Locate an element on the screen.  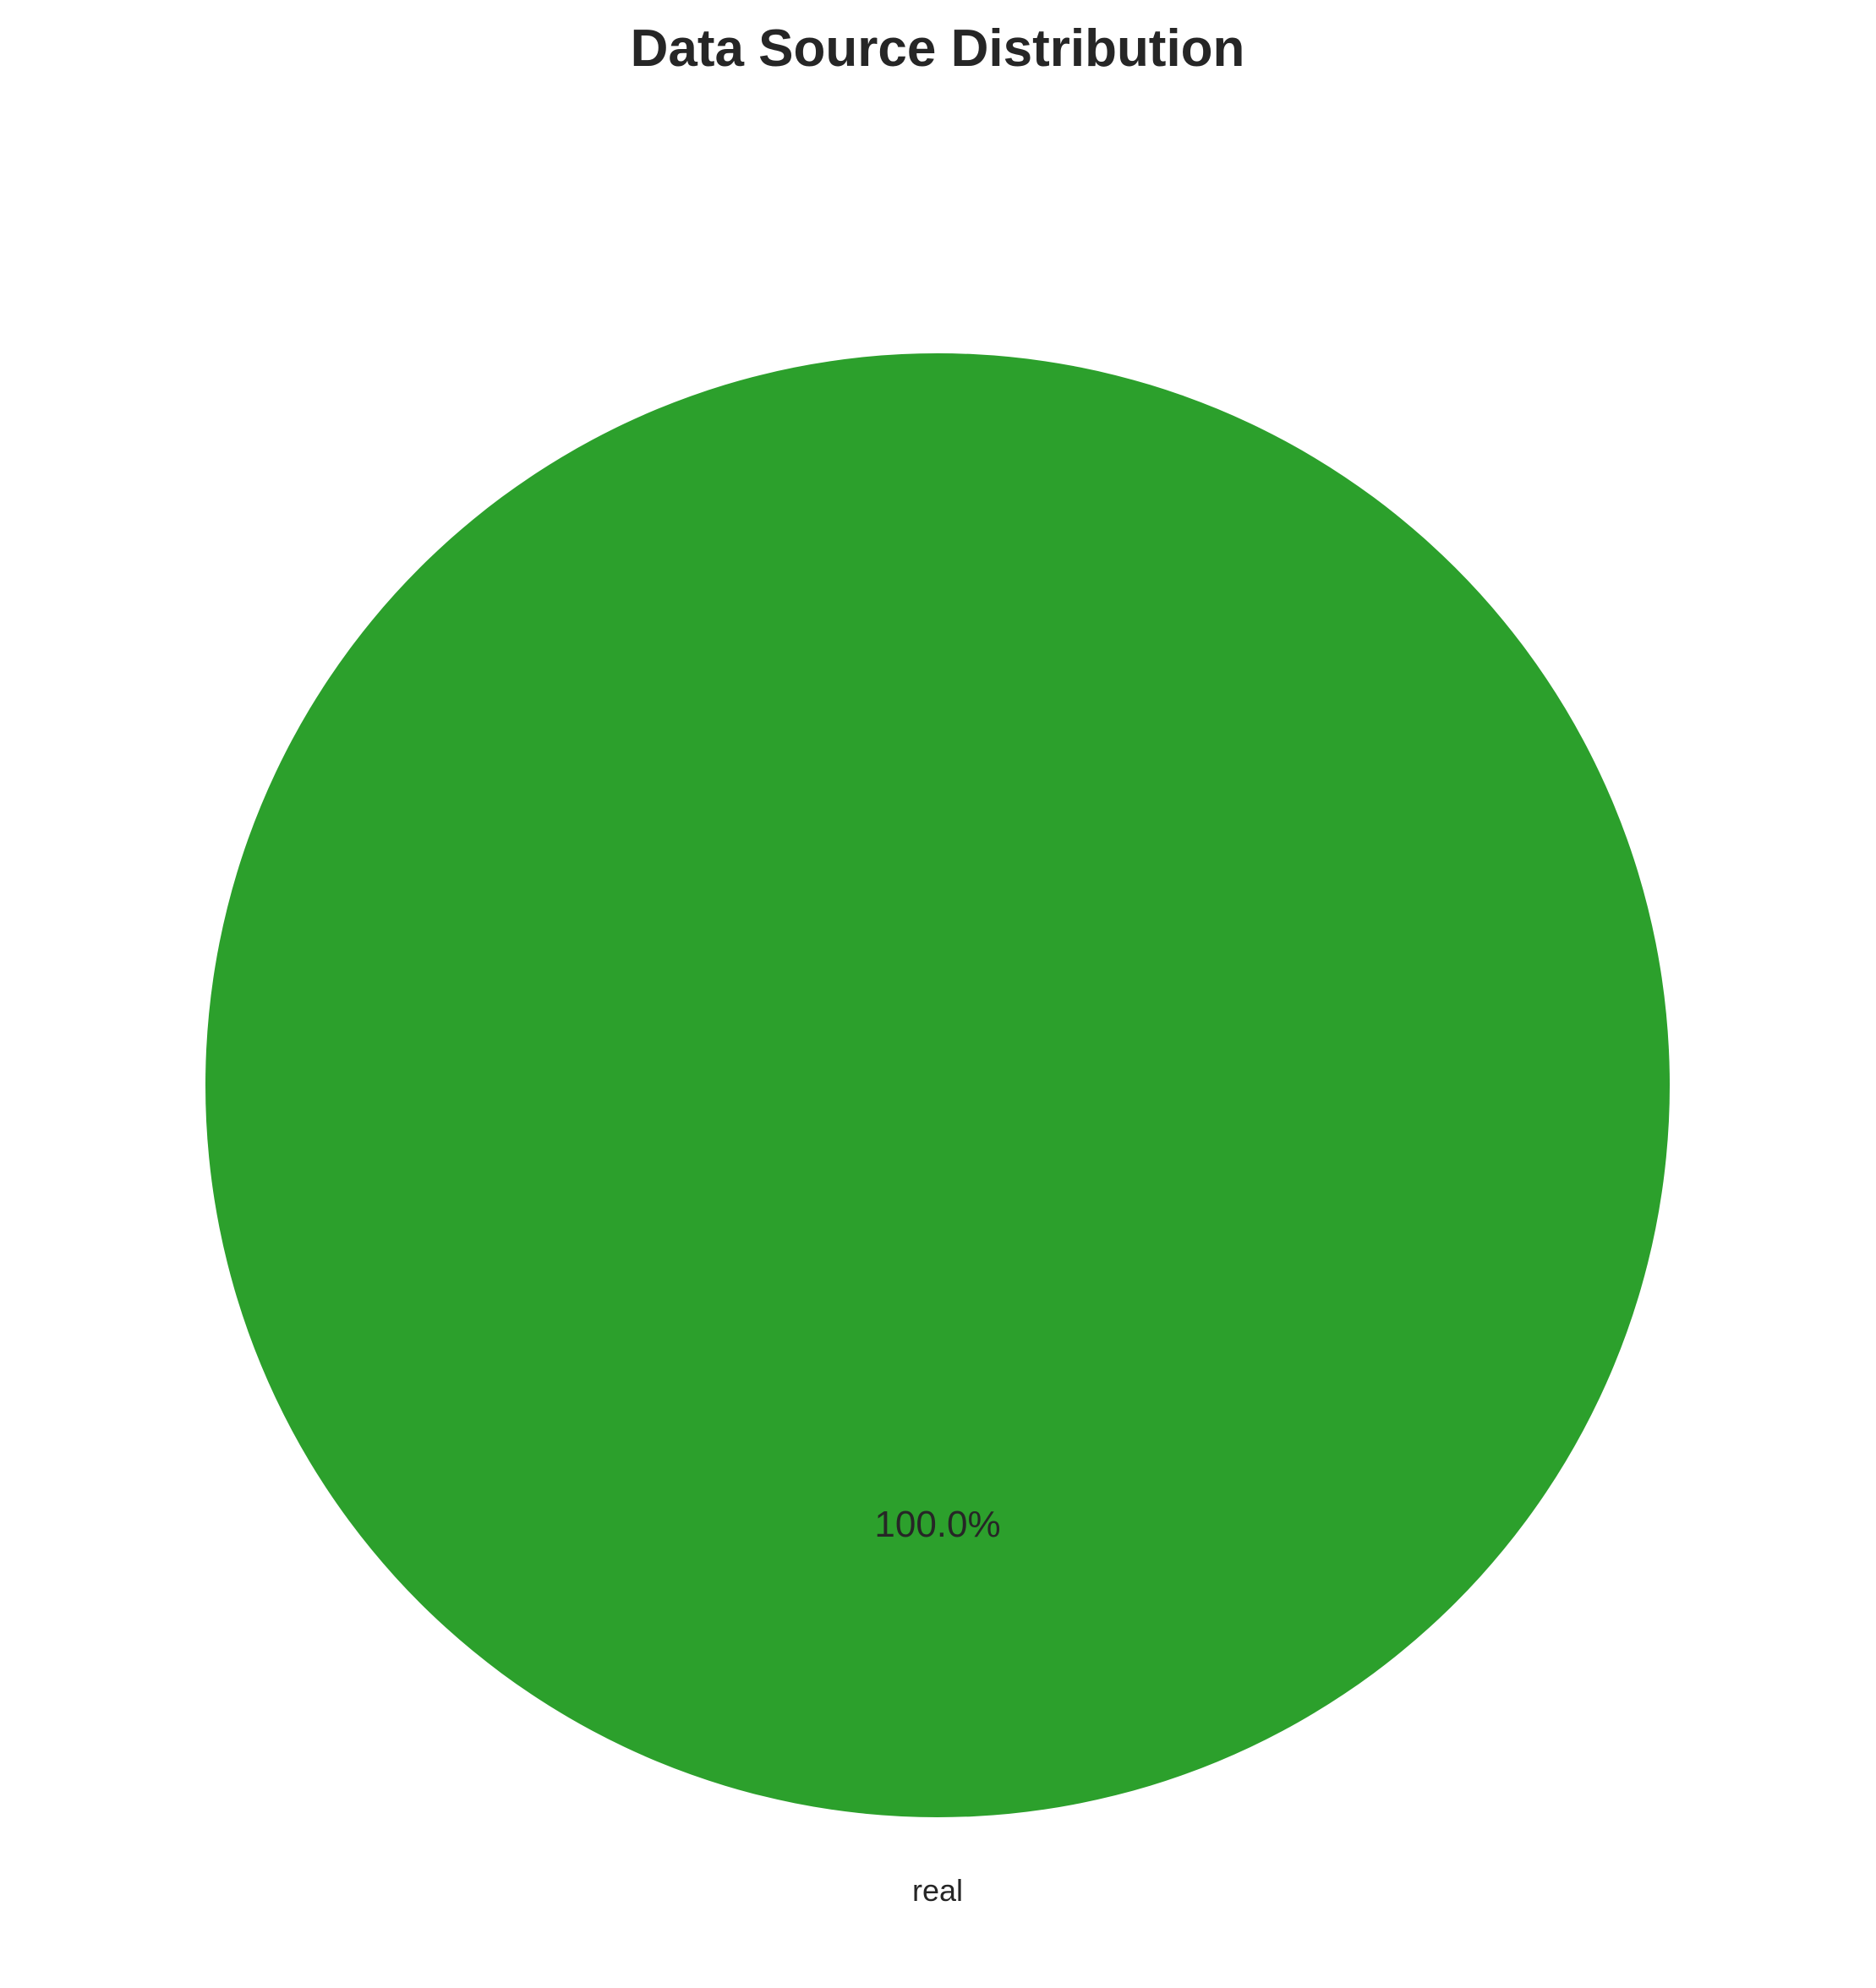
pie-labels: 100.0% real is located at coordinates (937, 1706).